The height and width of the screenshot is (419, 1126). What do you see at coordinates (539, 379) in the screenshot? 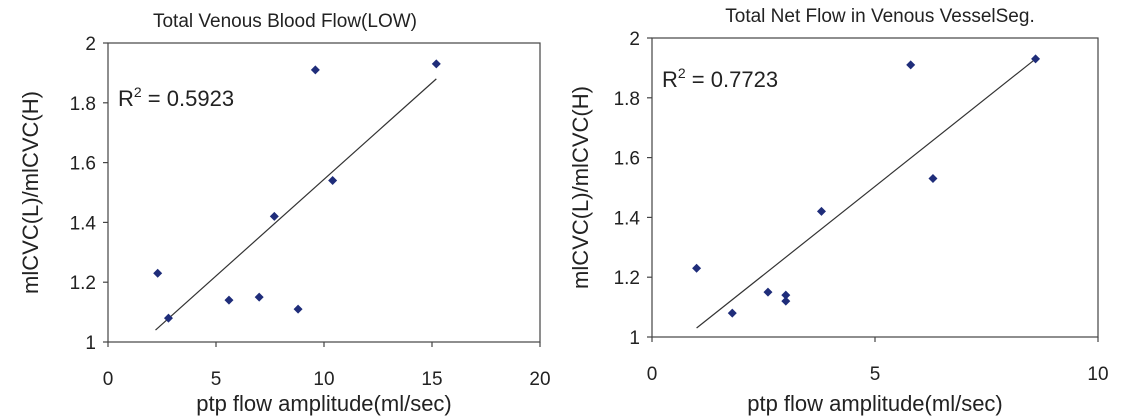
I see `x-tick-label: 20` at bounding box center [539, 379].